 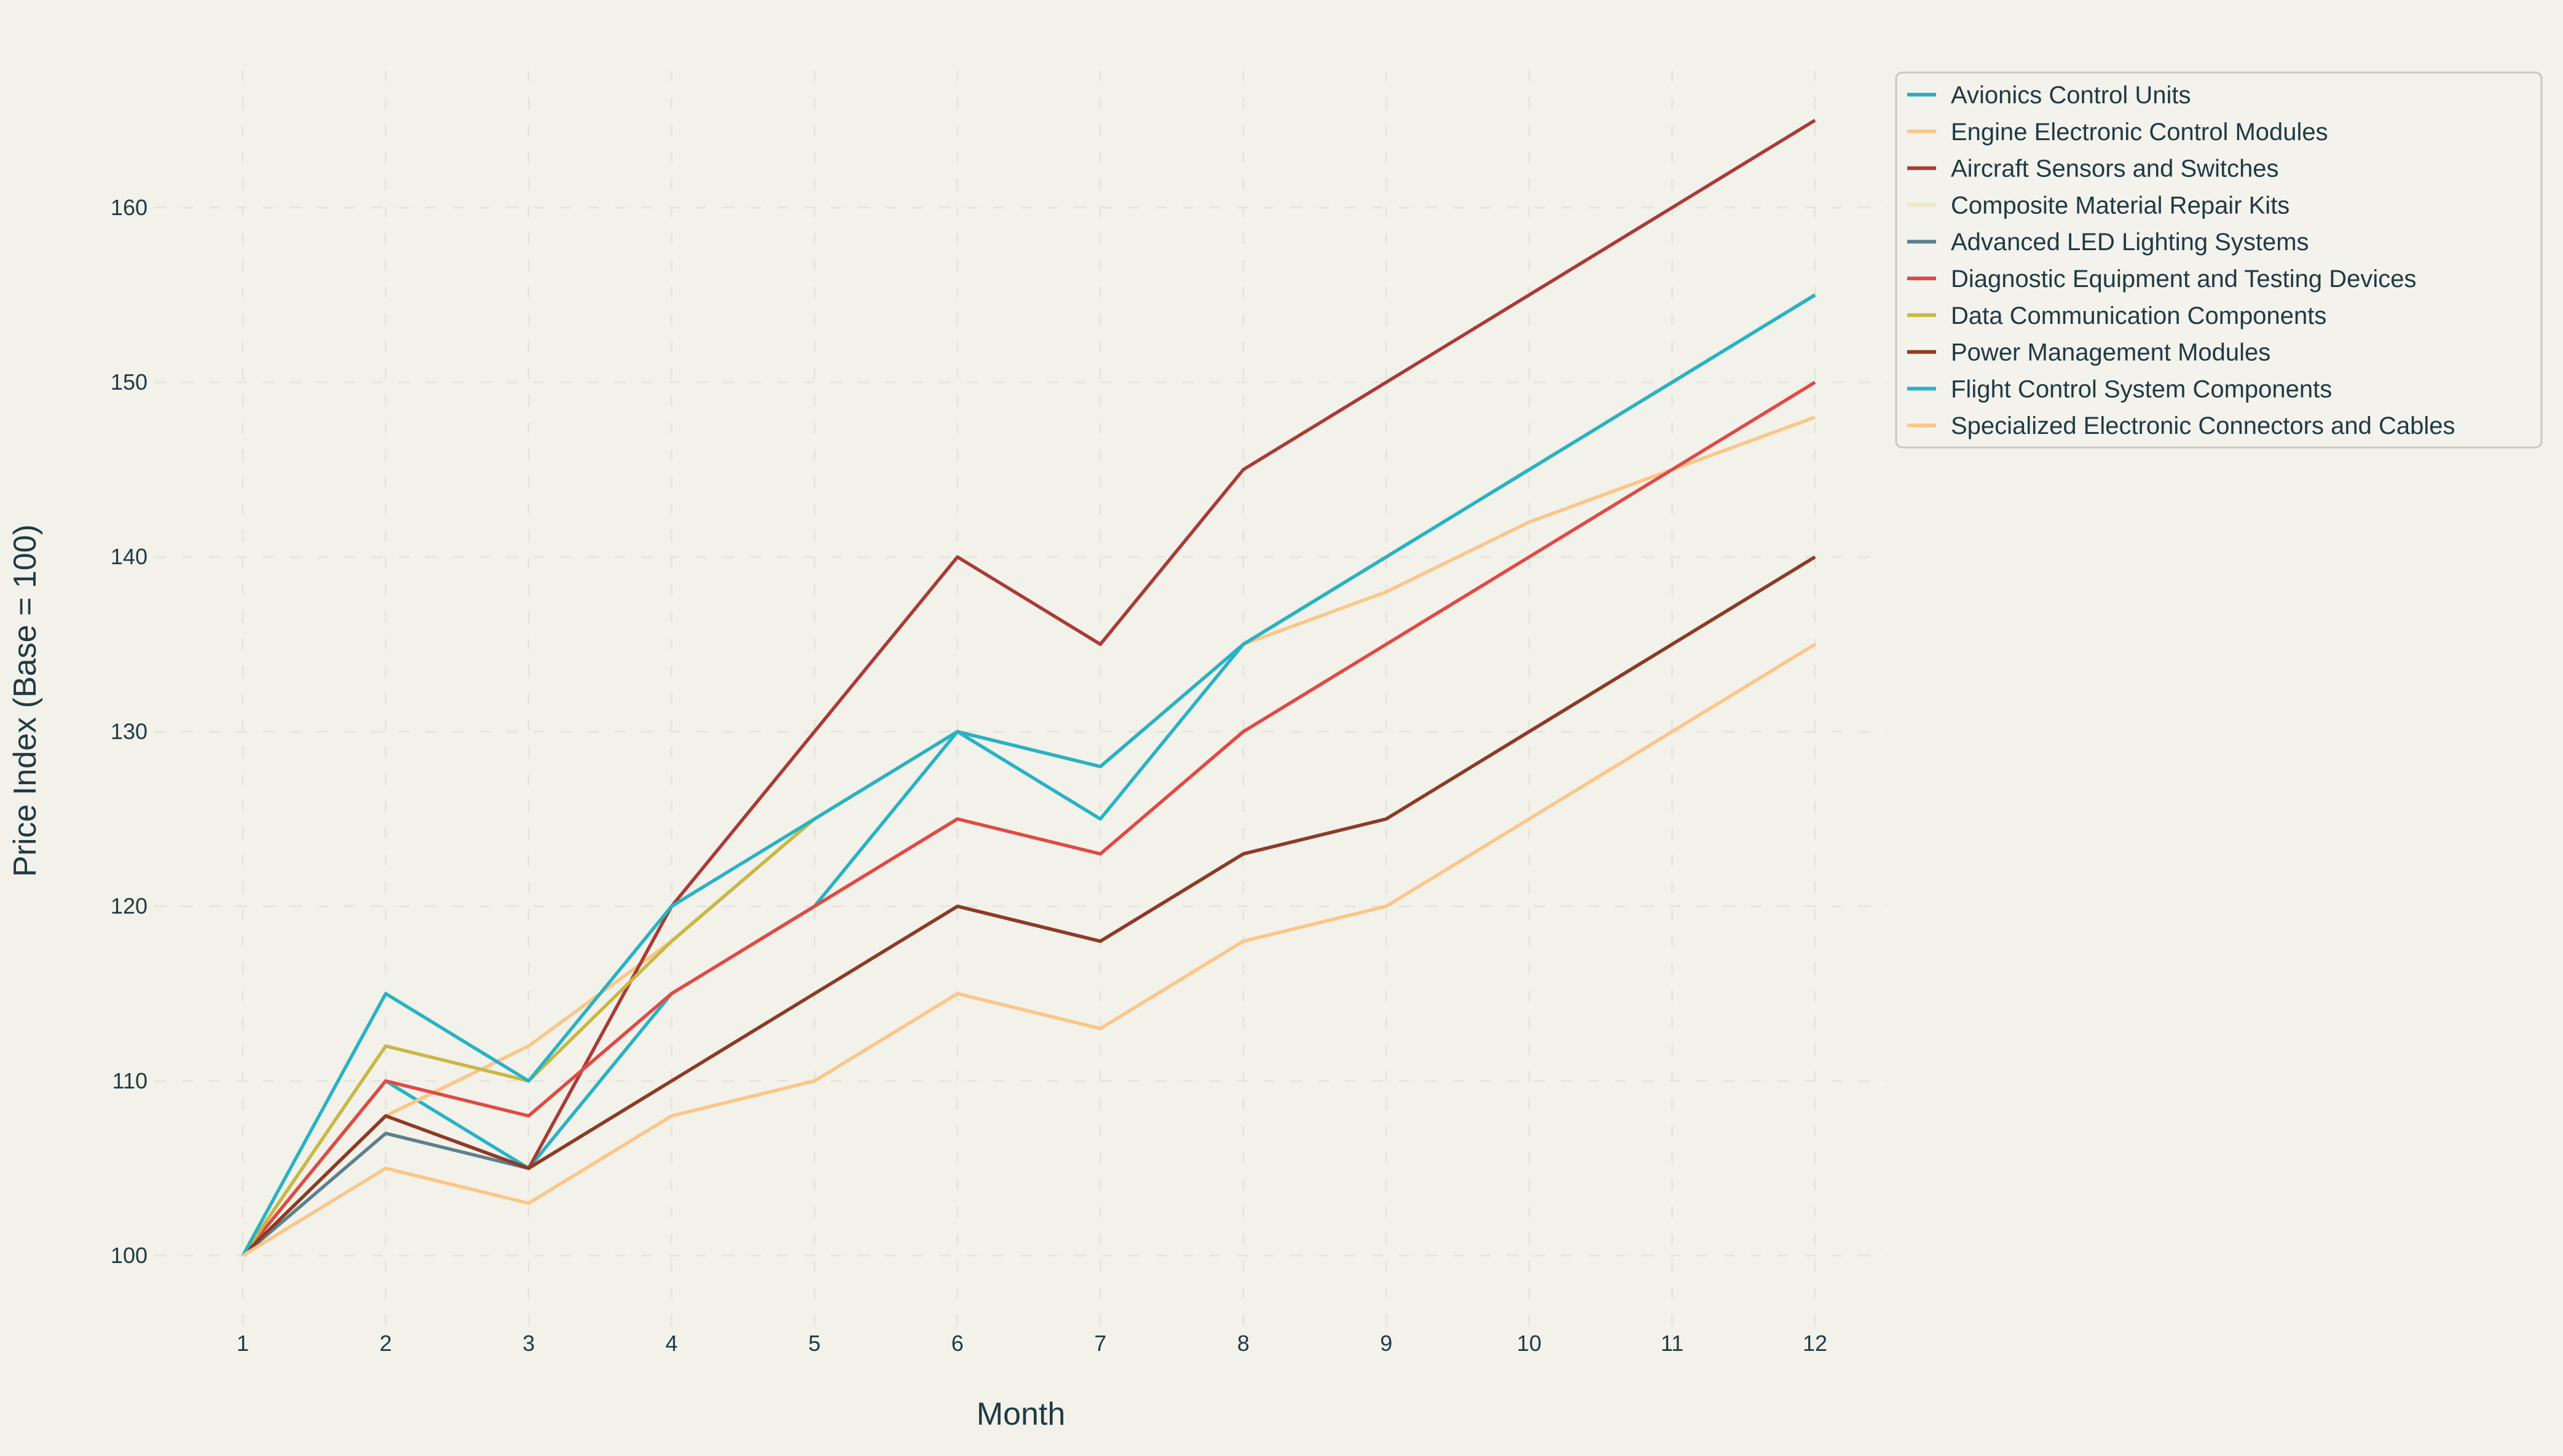 What do you see at coordinates (1815, 1343) in the screenshot?
I see `x-tick-label: 12` at bounding box center [1815, 1343].